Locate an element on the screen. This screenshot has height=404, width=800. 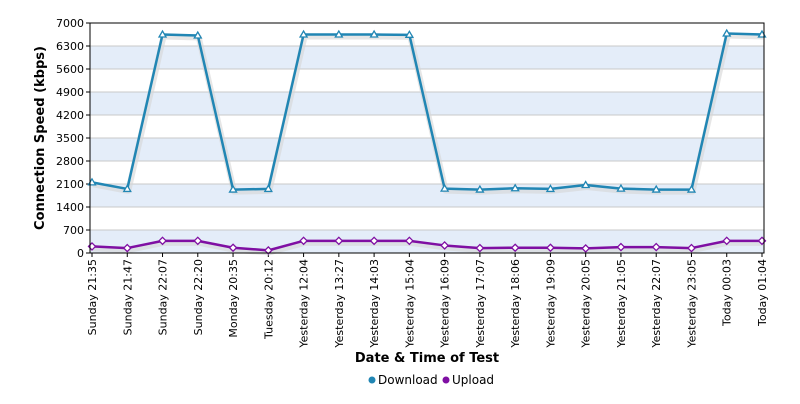
x-tick-label: Yesterday 21:05 is located at coordinates (621, 304).